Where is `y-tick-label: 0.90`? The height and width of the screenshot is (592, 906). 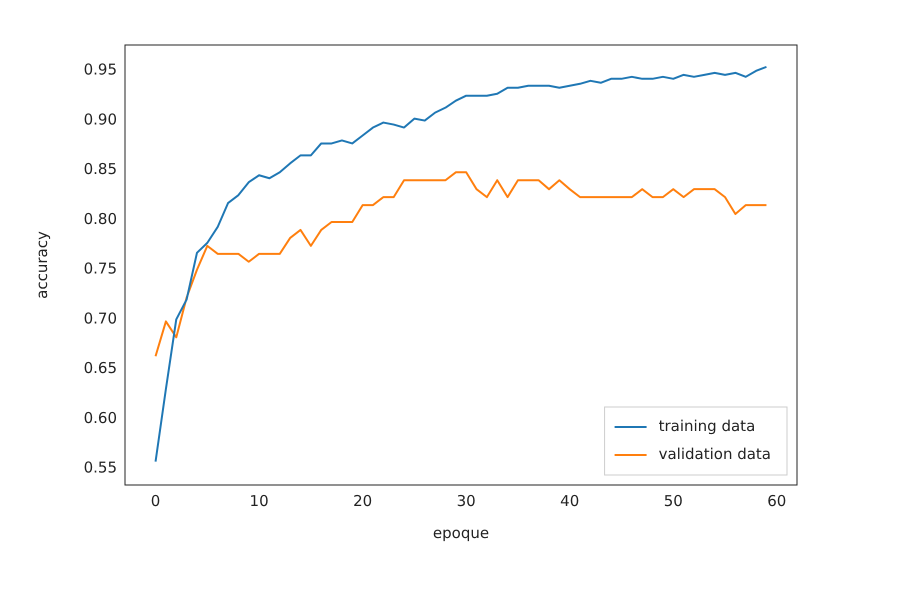
y-tick-label: 0.90 is located at coordinates (100, 119).